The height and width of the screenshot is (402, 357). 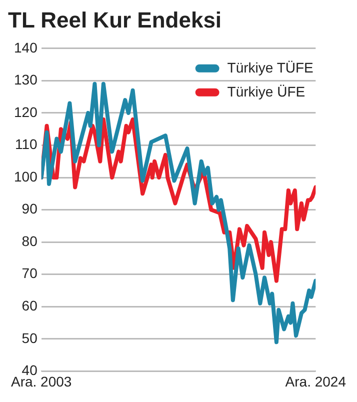 What do you see at coordinates (26, 176) in the screenshot?
I see `y-tick-label: 100` at bounding box center [26, 176].